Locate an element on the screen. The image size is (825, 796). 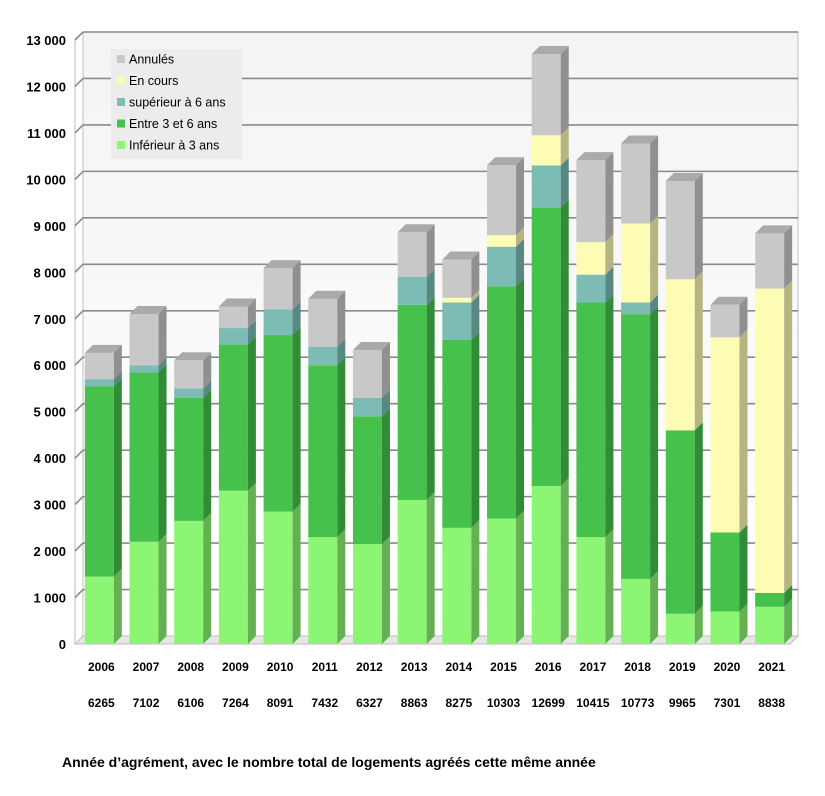
bar-stack-2014 is located at coordinates (461, 447).